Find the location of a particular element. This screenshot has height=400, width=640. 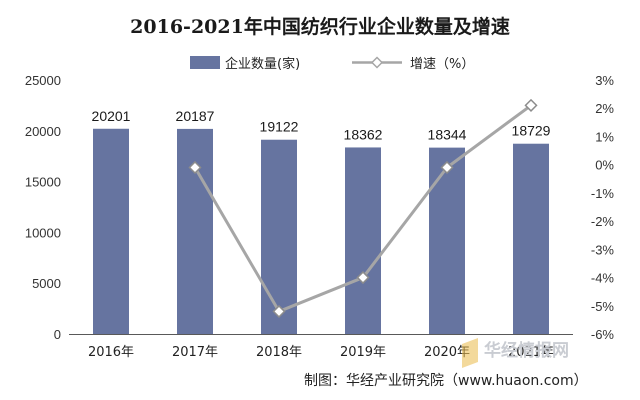

y-right-tick-label: 1% is located at coordinates (604, 136).